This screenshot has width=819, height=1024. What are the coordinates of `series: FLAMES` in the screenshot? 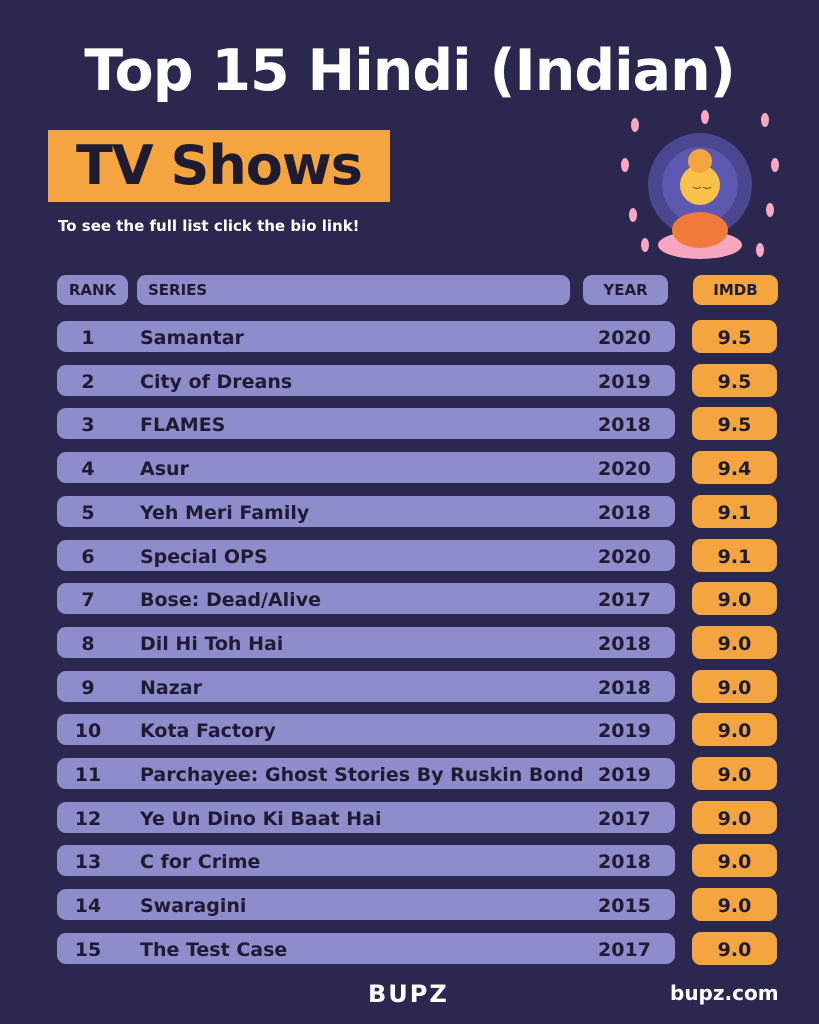 It's located at (183, 425).